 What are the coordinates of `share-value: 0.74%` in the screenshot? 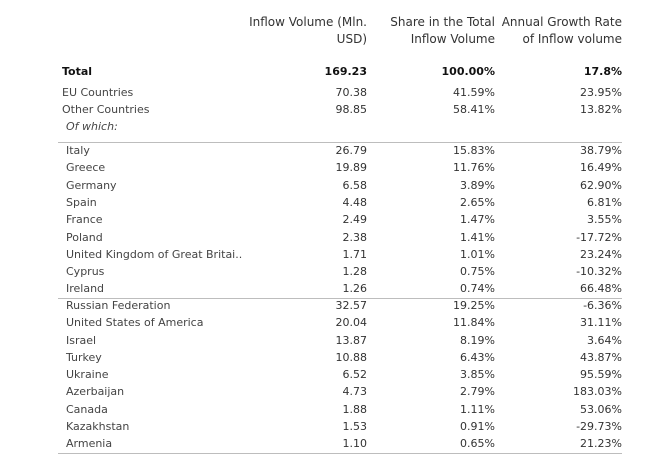 It's located at (477, 288).